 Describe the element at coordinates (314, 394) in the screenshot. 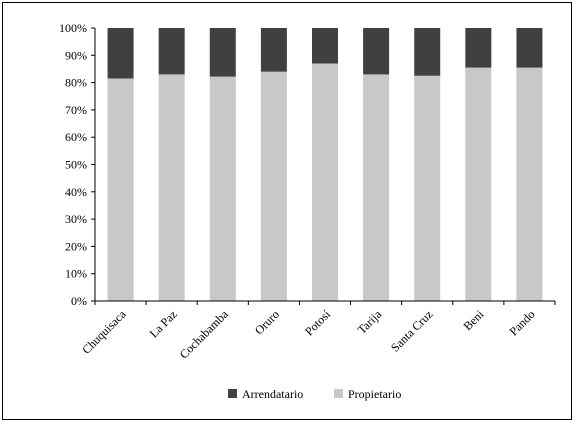

I see `legend: Arrendatario Propietario` at that location.